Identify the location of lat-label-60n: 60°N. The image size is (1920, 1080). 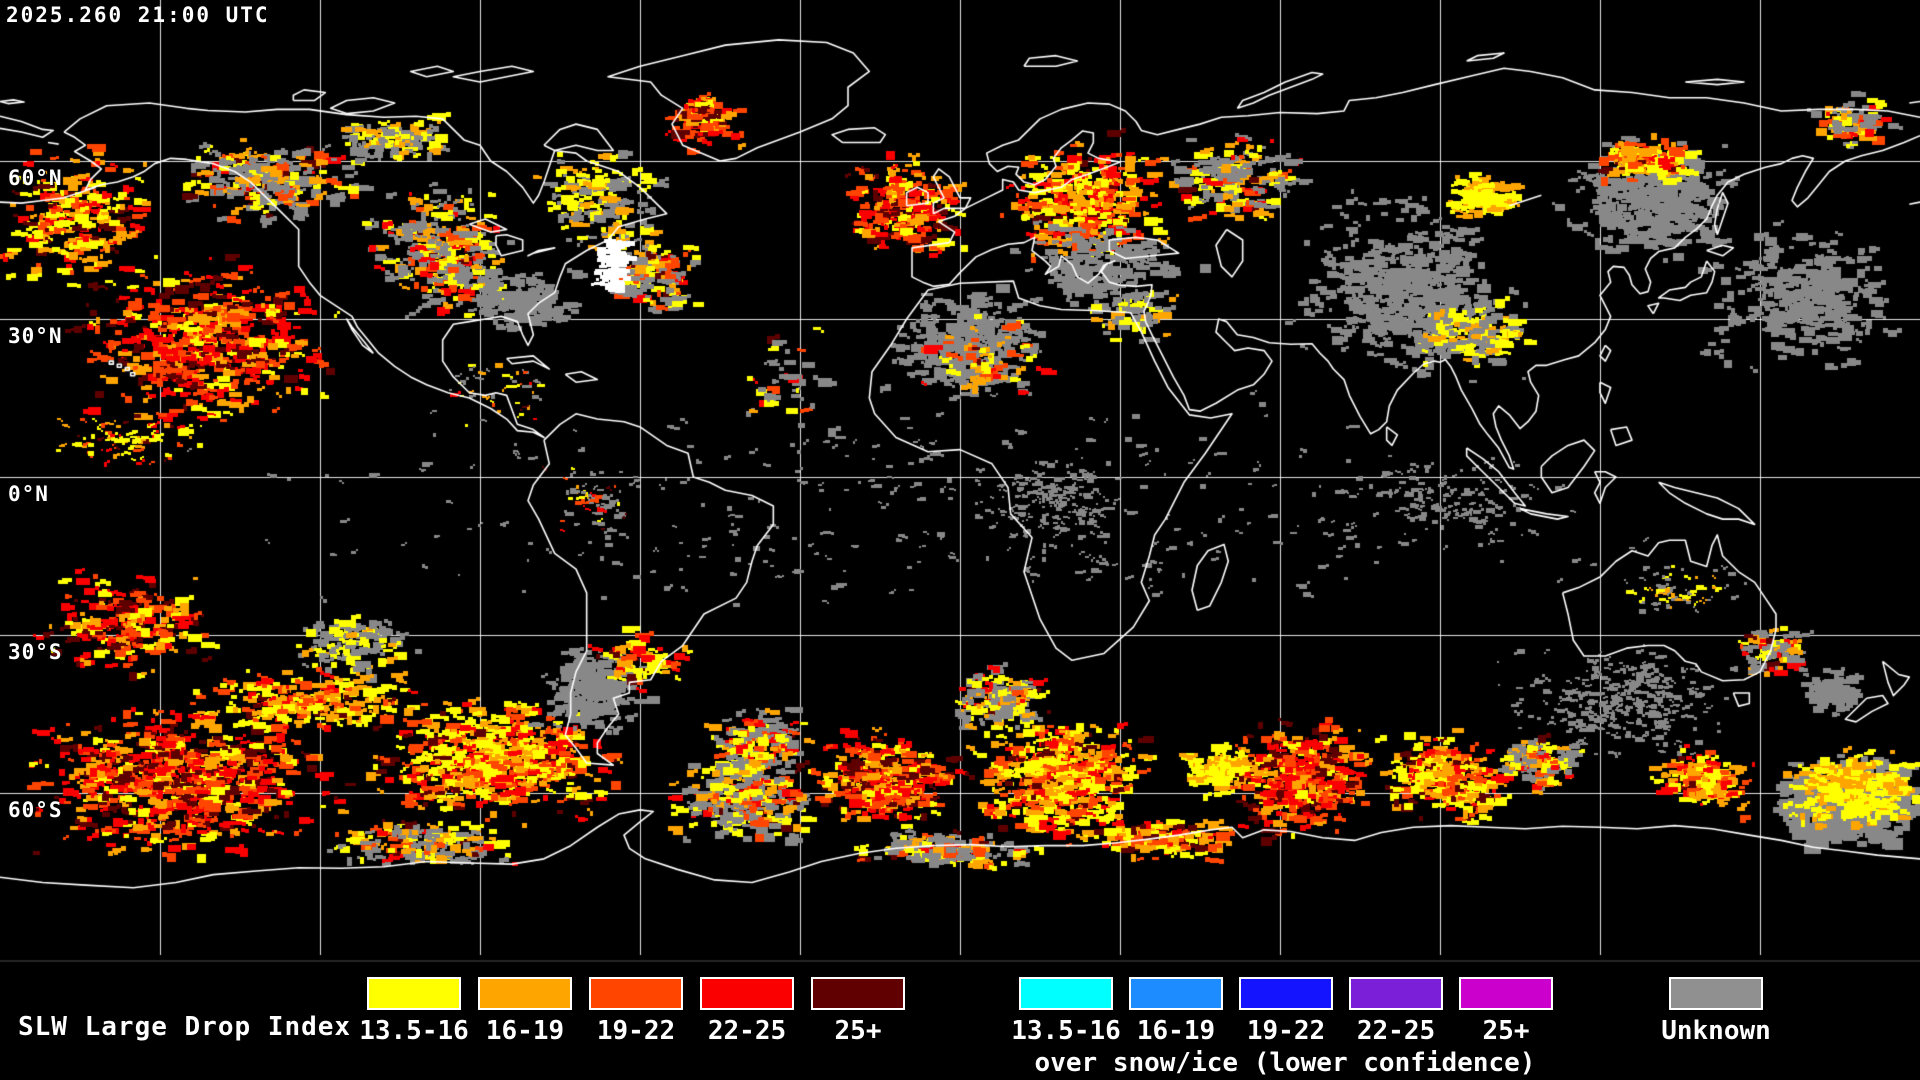
(35, 178).